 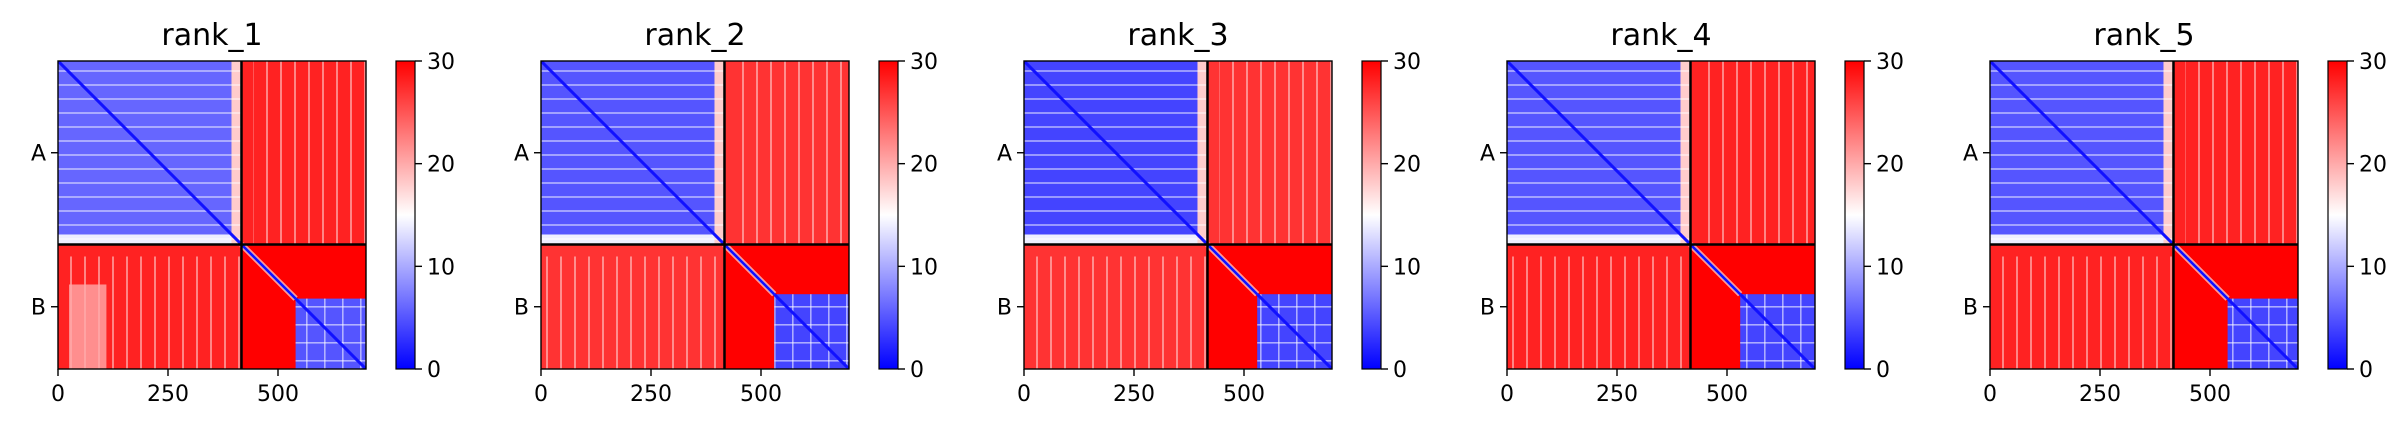 I want to click on panel-title: rank_5, so click(x=2143, y=35).